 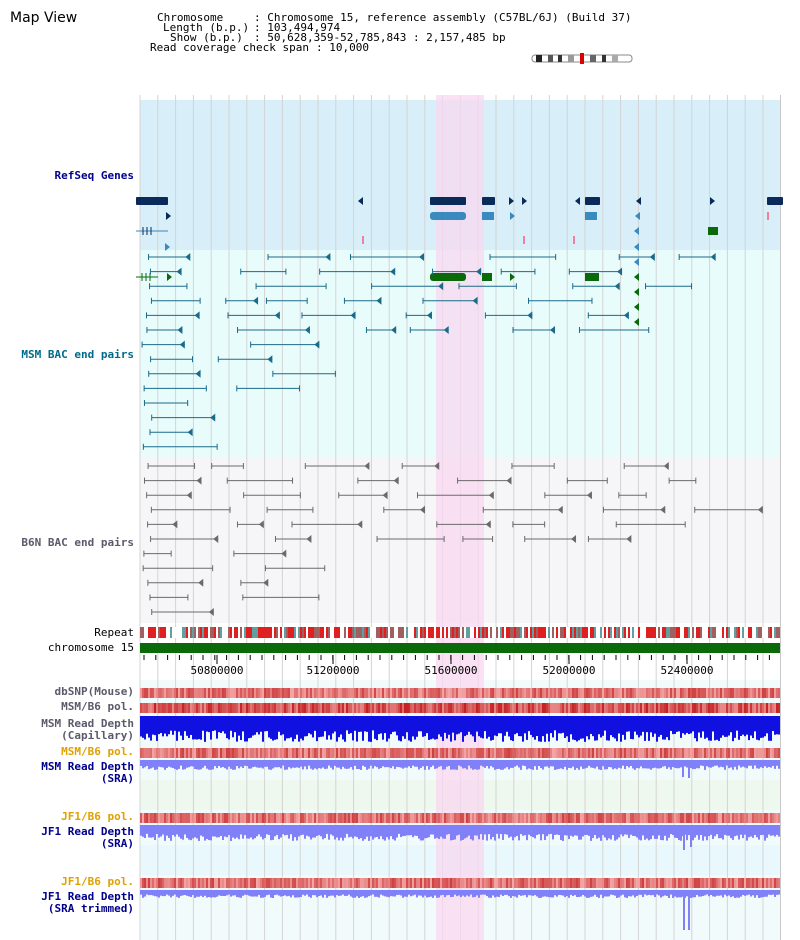 I want to click on track-label-msm-bac: MSM BAC end pairs, so click(x=77, y=354).